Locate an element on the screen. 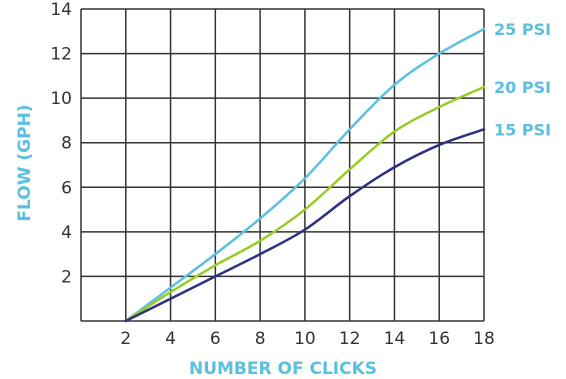 This screenshot has height=379, width=566. series-label-15-psi: 15 PSI is located at coordinates (522, 129).